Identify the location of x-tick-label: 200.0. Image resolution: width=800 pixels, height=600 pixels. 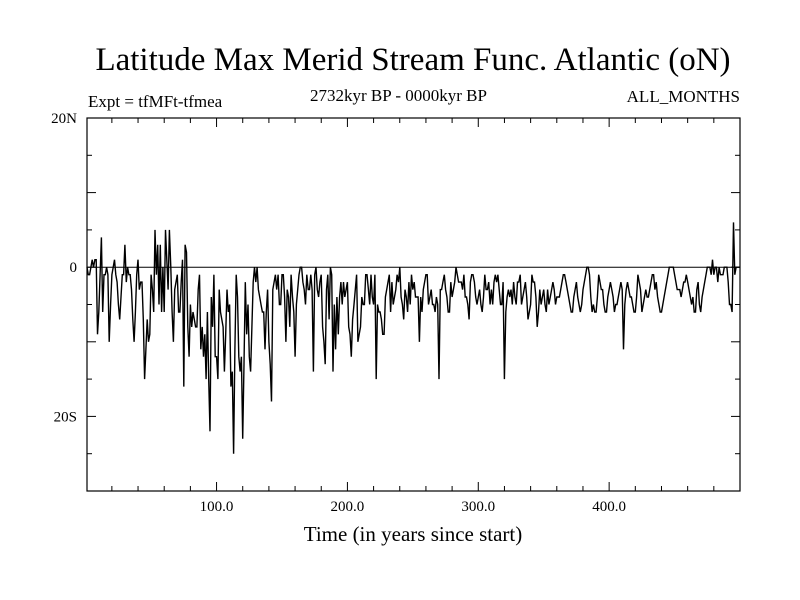
(348, 507).